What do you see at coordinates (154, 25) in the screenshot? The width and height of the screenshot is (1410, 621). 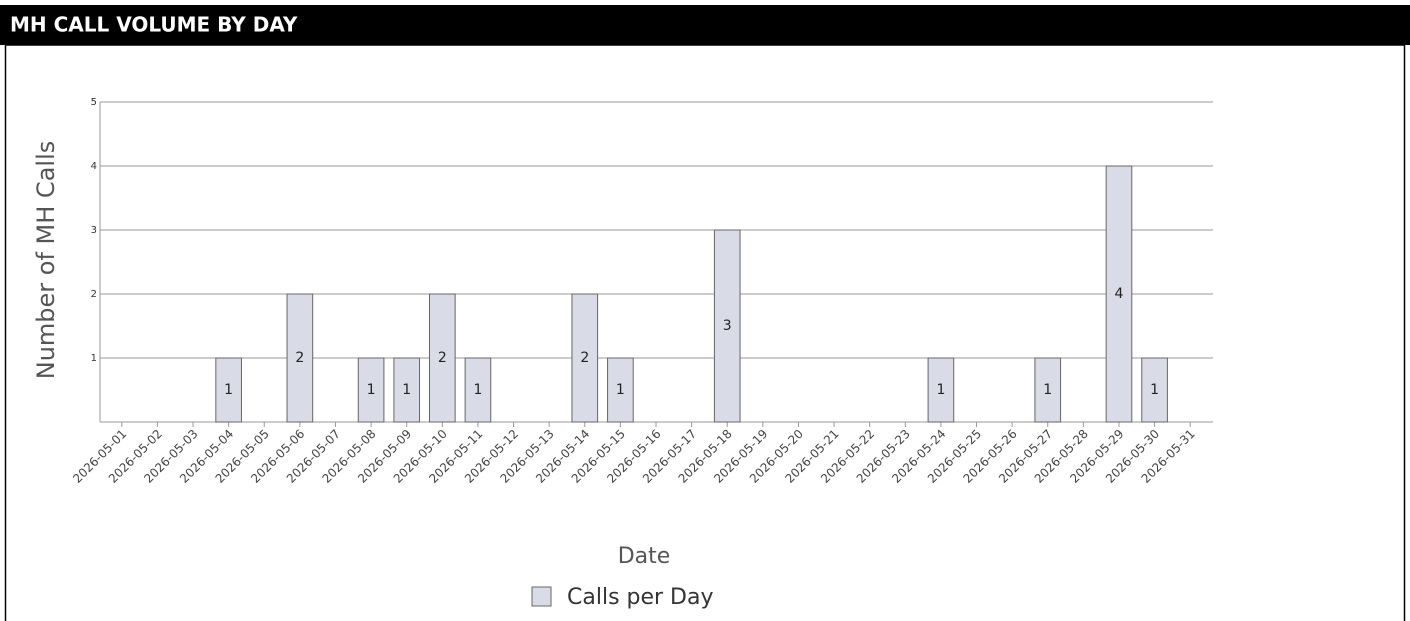 I see `chart-title: MH CALL VOLUME BY DAY` at bounding box center [154, 25].